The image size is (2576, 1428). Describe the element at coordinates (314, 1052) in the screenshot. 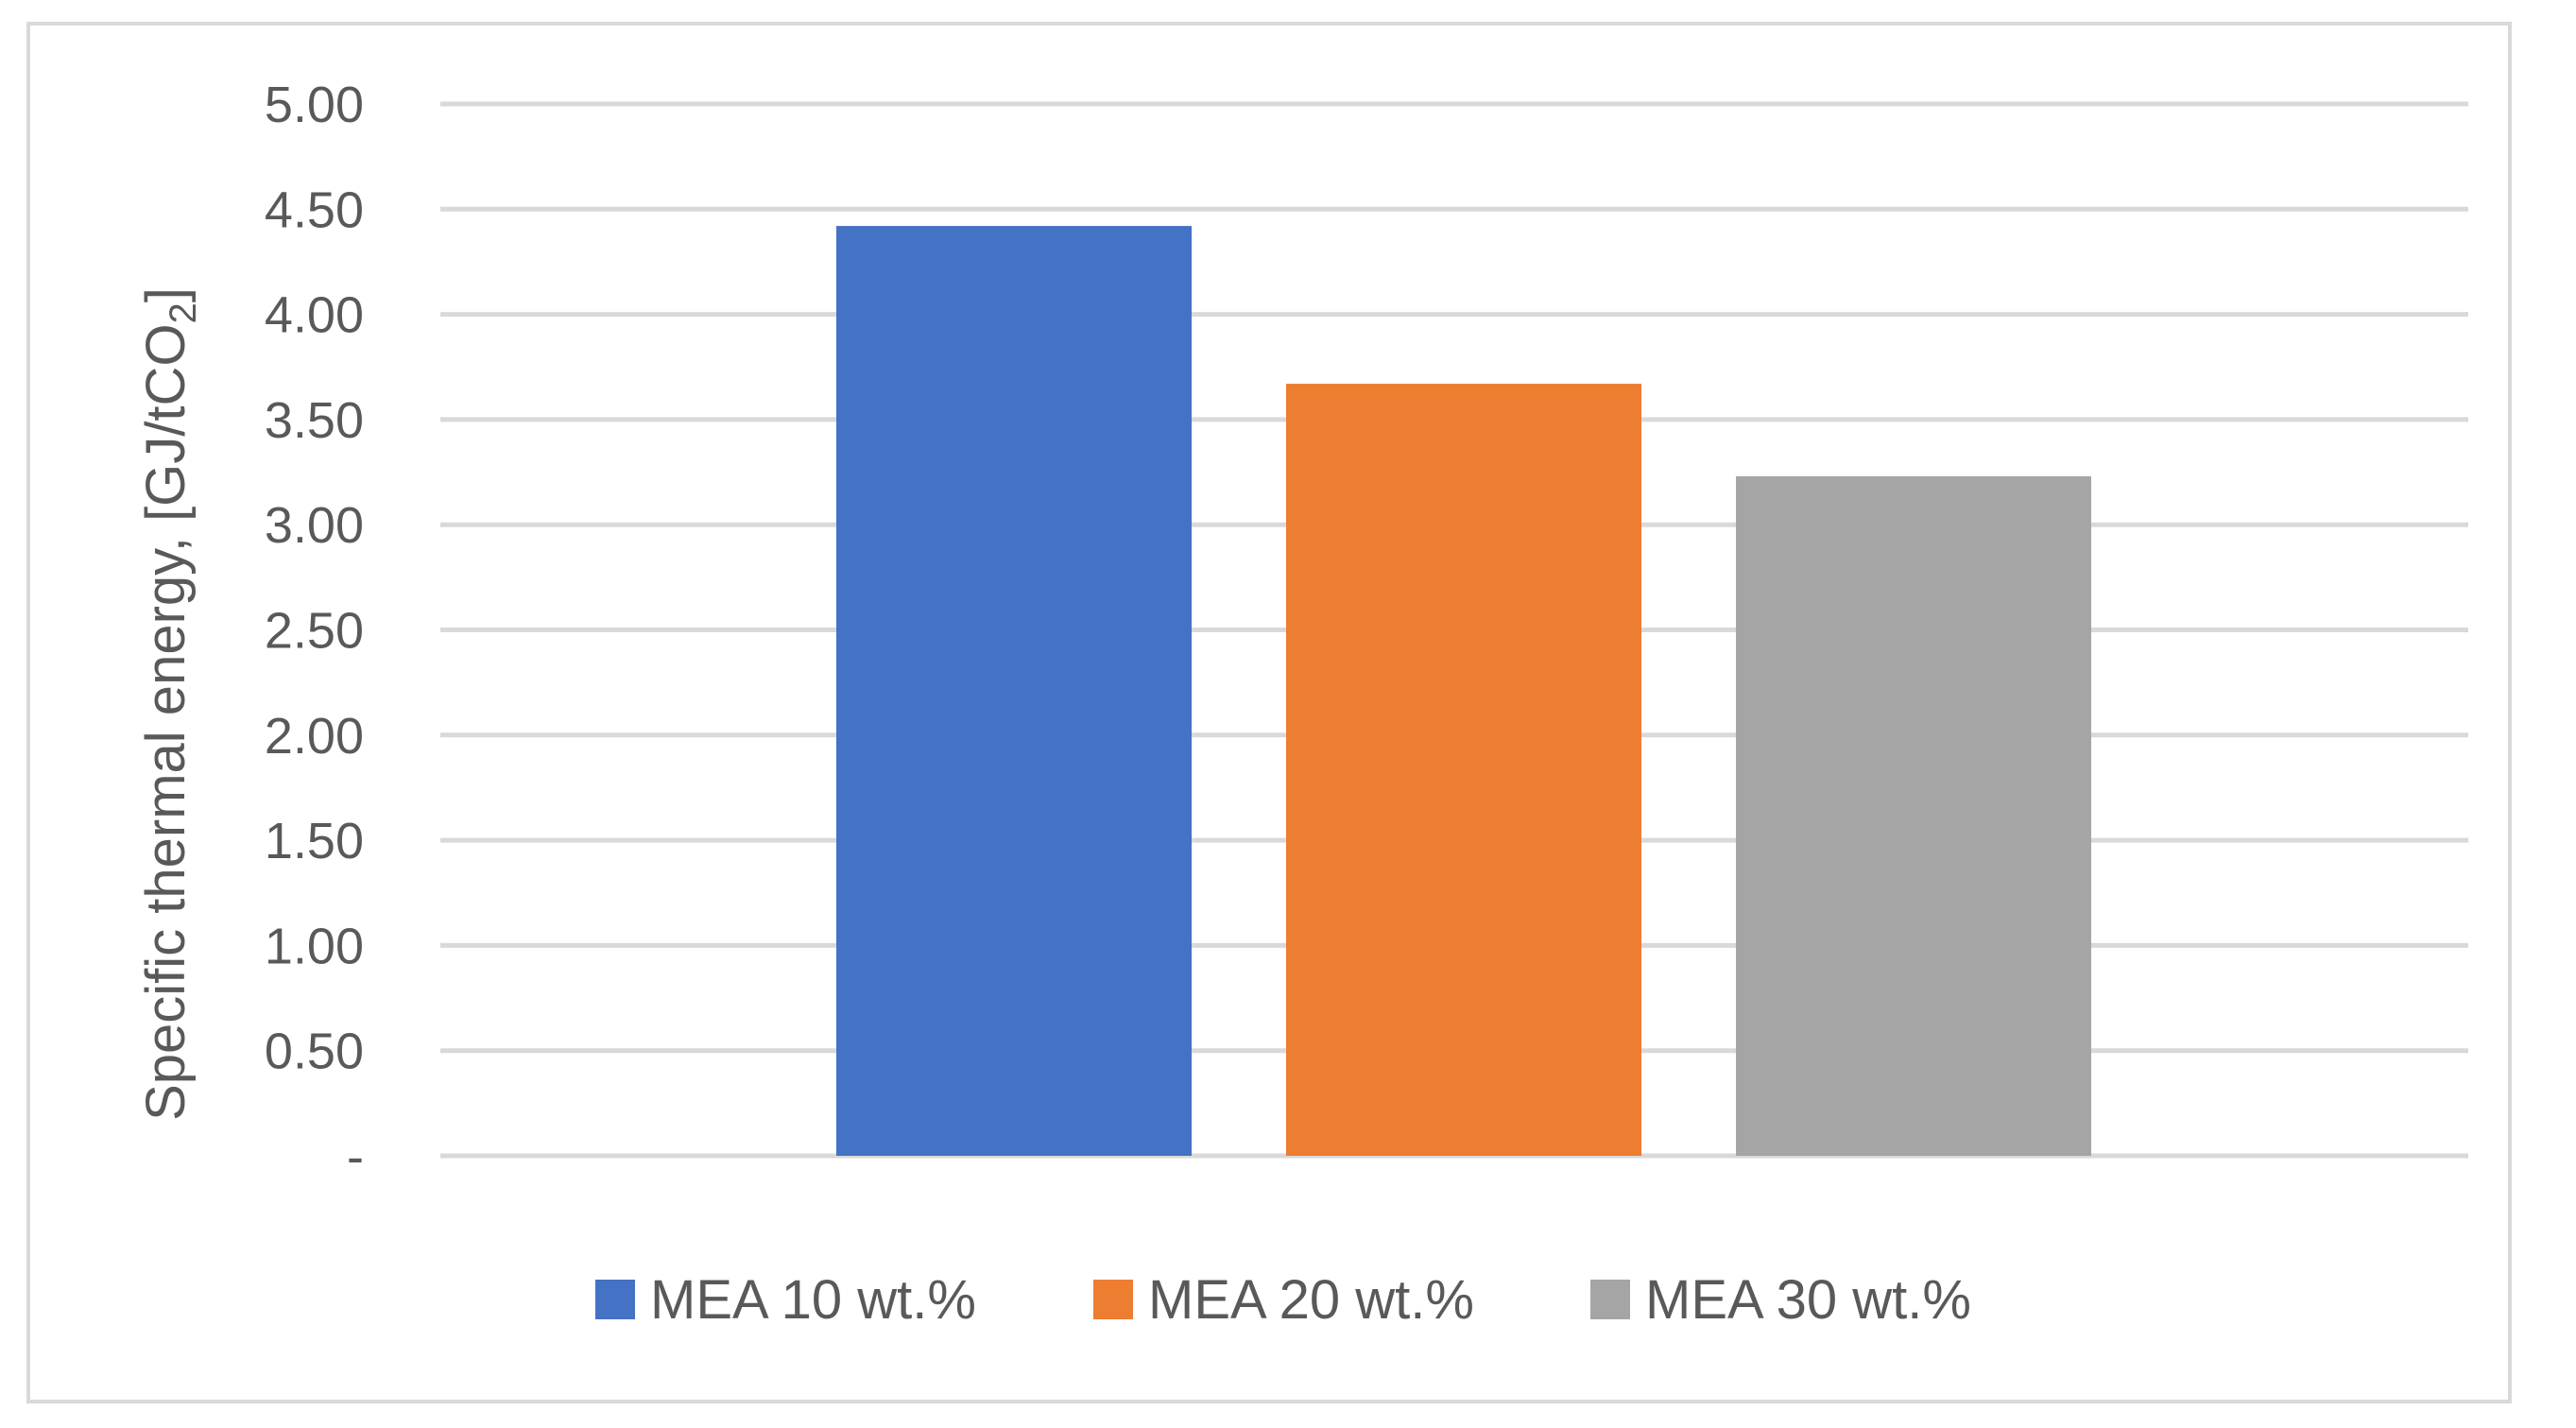

I see `y-tick-label: 0.50` at that location.